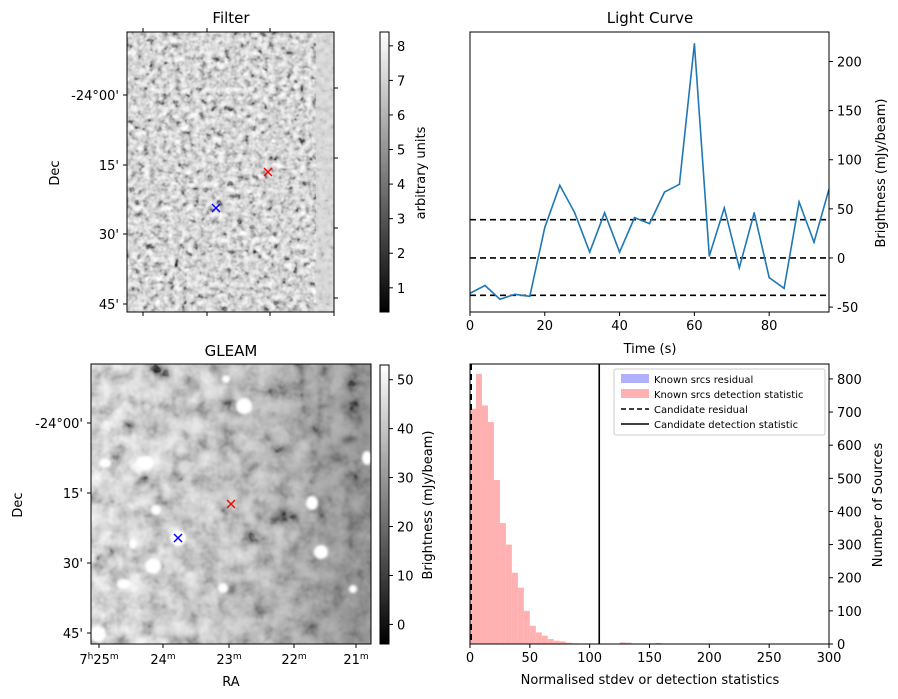  What do you see at coordinates (109, 166) in the screenshot?
I see `filter-dec-tick-label: 15'` at bounding box center [109, 166].